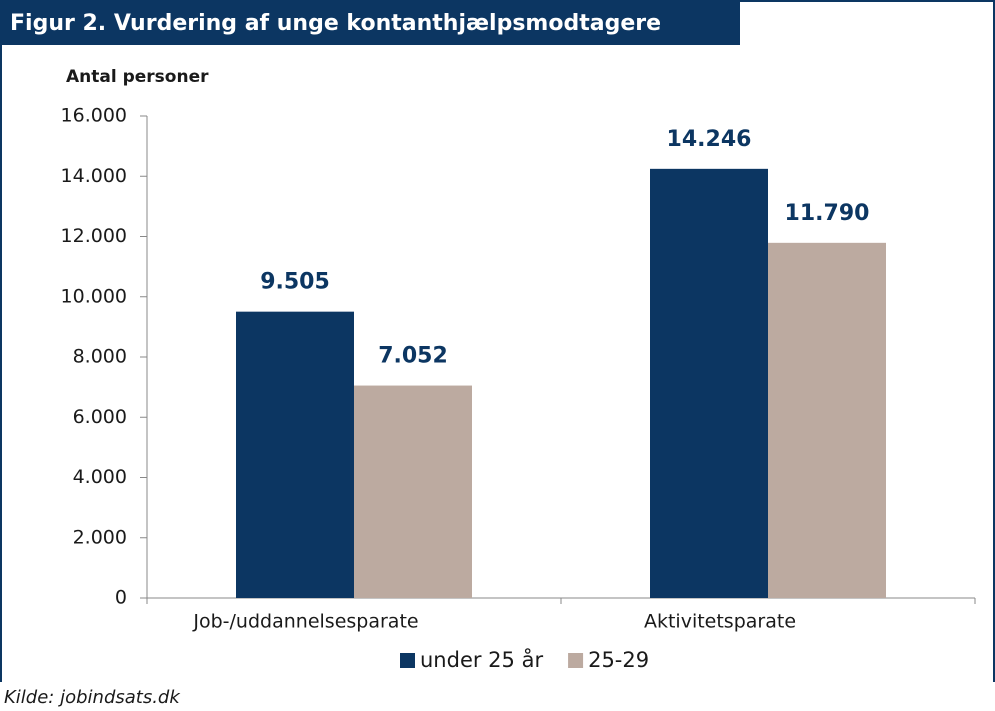 Image resolution: width=995 pixels, height=711 pixels. What do you see at coordinates (100, 477) in the screenshot?
I see `y-tick-label: 4.000` at bounding box center [100, 477].